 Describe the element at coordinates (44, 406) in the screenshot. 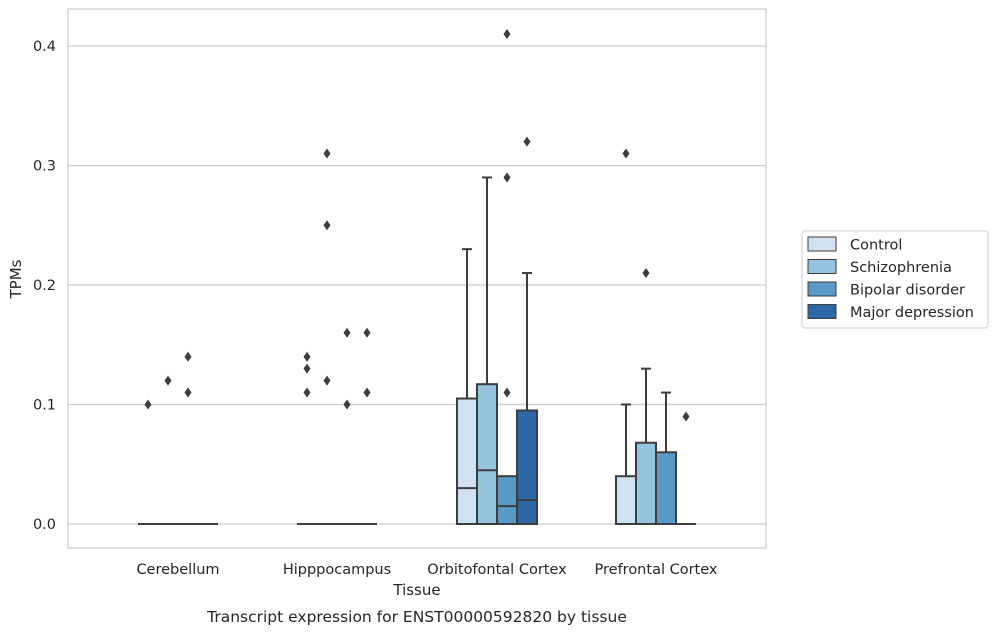

I see `y-tick-label: 0.1` at that location.